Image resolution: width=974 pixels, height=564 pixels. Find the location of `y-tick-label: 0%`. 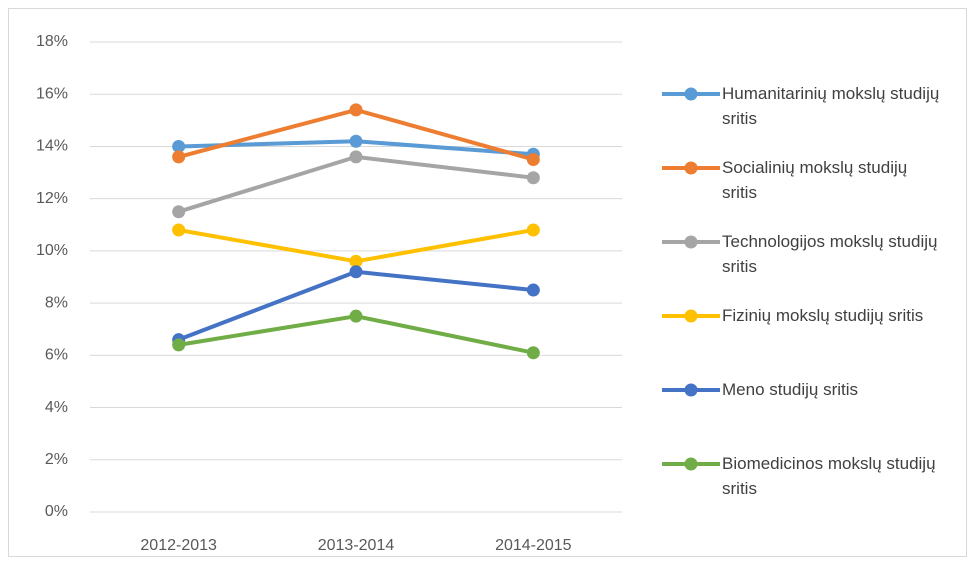

y-tick-label: 0% is located at coordinates (56, 511).